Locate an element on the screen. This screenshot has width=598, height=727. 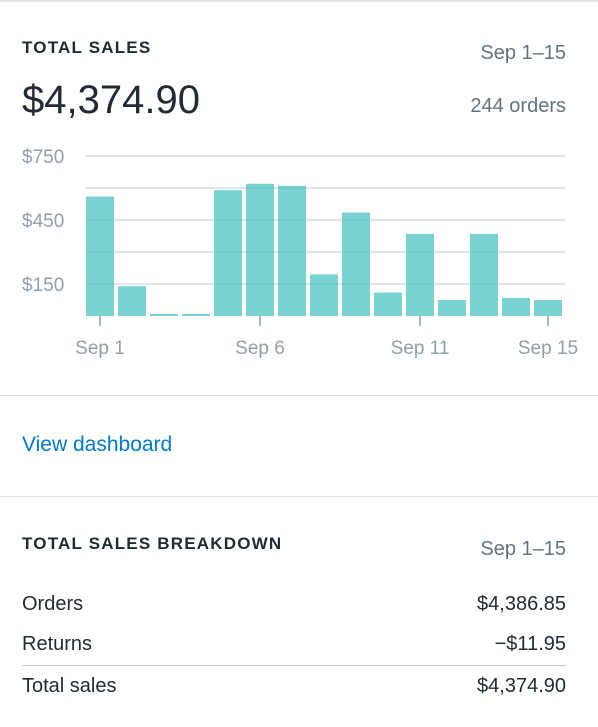
total-sales-value: $4,374.90 is located at coordinates (521, 686).